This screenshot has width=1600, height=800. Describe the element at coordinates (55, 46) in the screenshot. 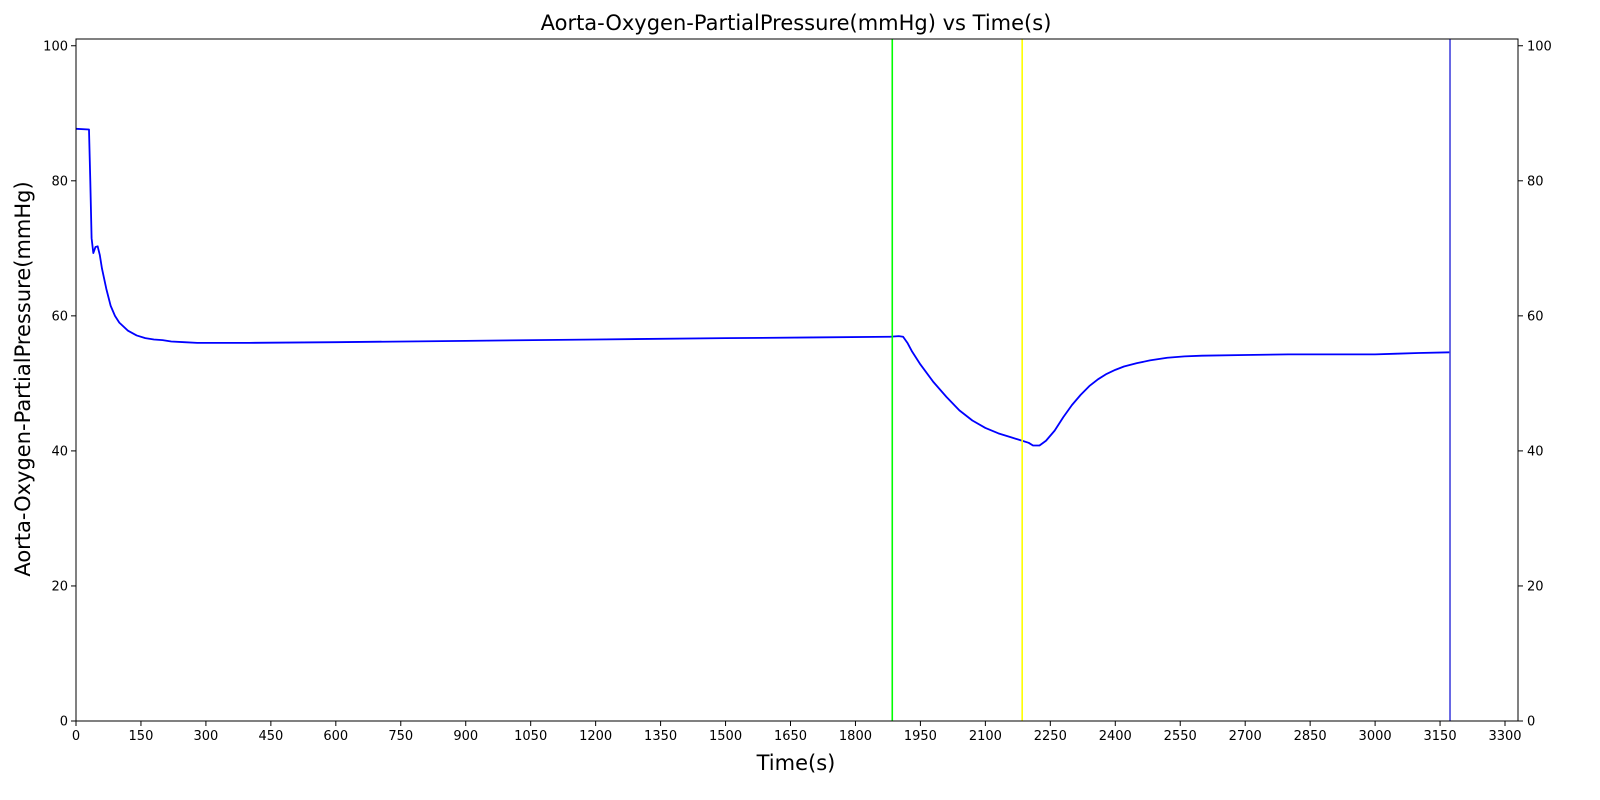

I see `y-tick-label: 100` at that location.